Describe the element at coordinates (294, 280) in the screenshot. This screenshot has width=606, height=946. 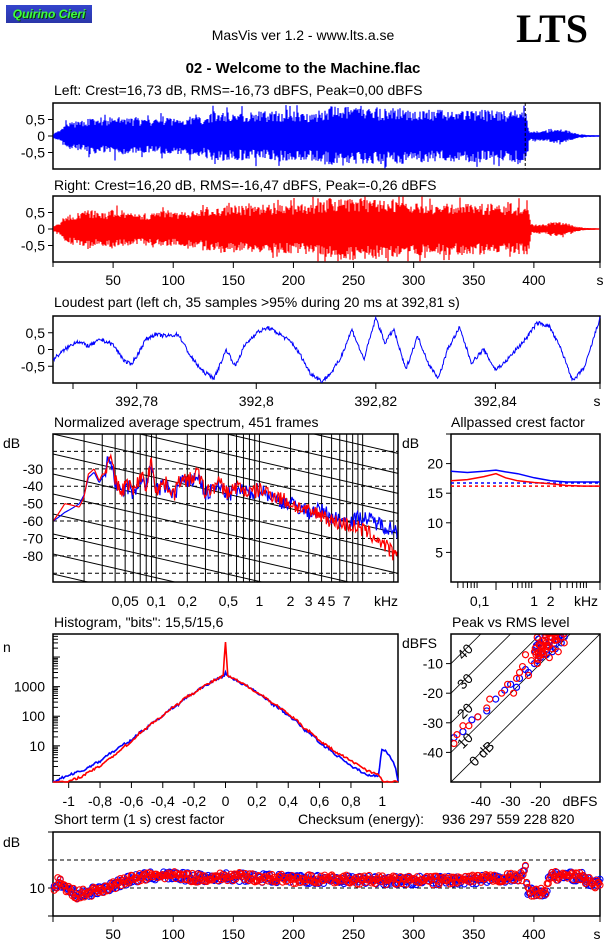
I see `time-axis-label: 200` at that location.